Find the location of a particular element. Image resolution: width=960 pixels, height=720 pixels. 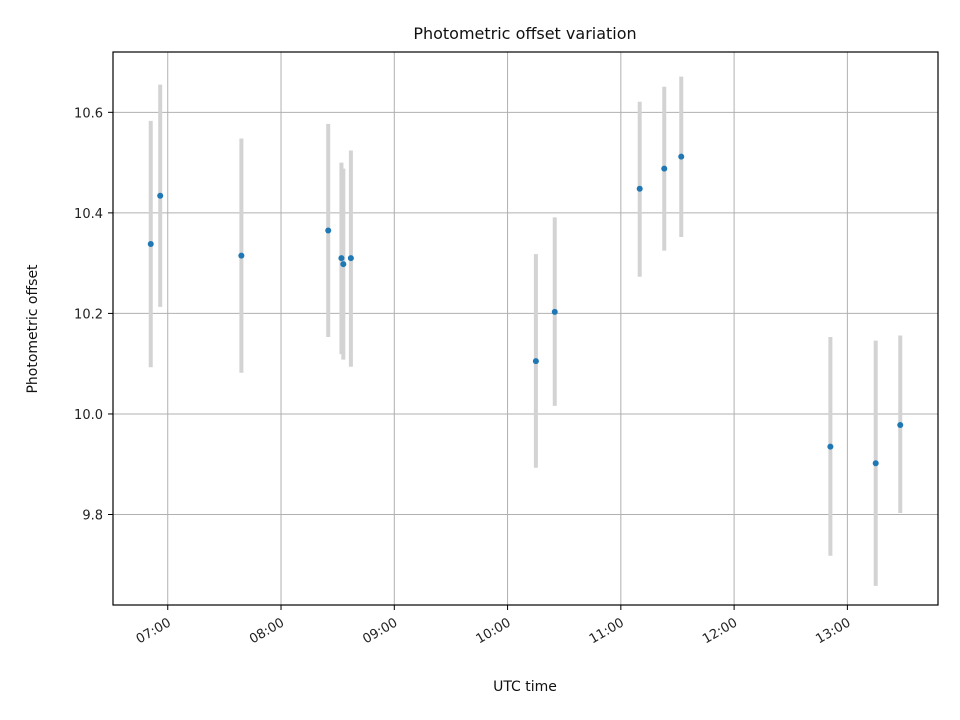

y-axis-title: Photometric offset is located at coordinates (33, 329).